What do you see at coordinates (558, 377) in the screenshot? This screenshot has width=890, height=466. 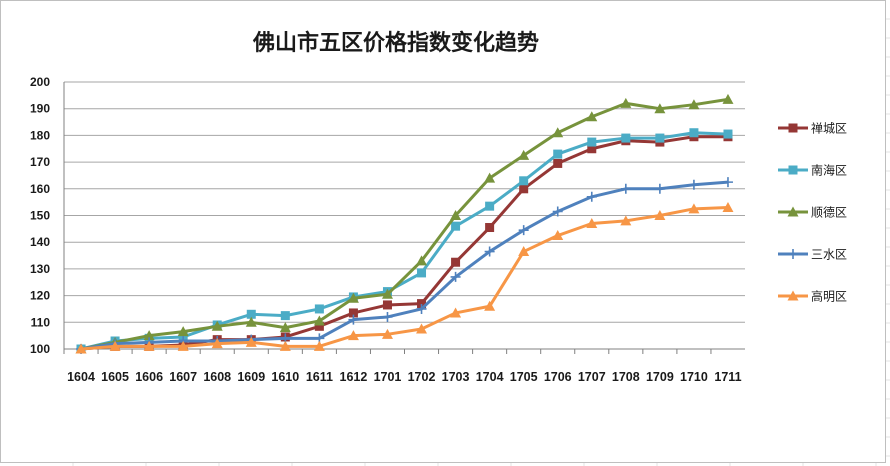 I see `x-tick-label: 1706` at bounding box center [558, 377].